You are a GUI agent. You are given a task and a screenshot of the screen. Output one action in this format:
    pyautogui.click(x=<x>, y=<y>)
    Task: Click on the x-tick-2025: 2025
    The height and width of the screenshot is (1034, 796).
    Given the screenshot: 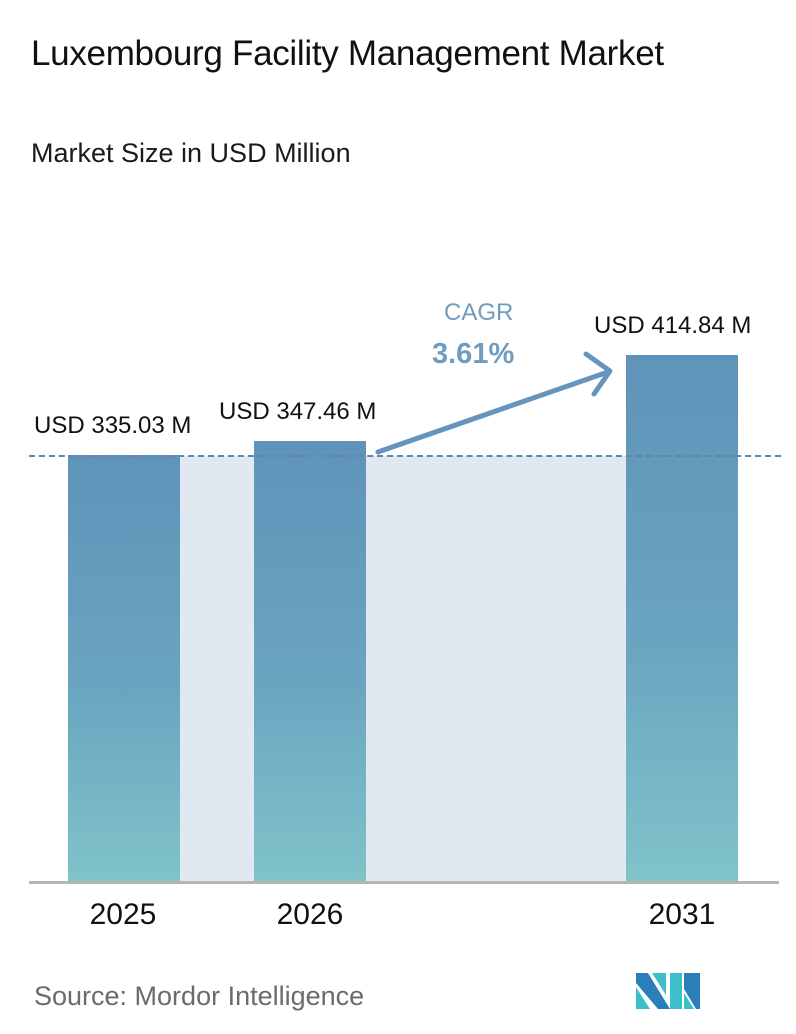 What is the action you would take?
    pyautogui.click(x=123, y=914)
    